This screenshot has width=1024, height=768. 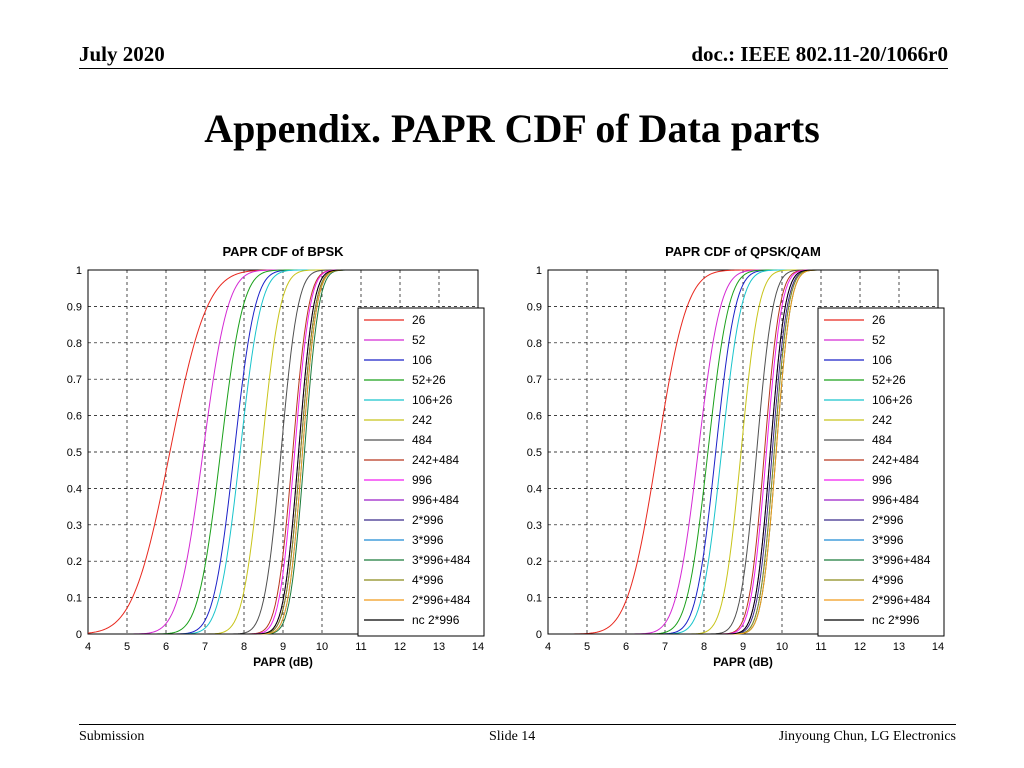 I want to click on slide-title: Appendix. PAPR CDF of Data parts, so click(x=512, y=128).